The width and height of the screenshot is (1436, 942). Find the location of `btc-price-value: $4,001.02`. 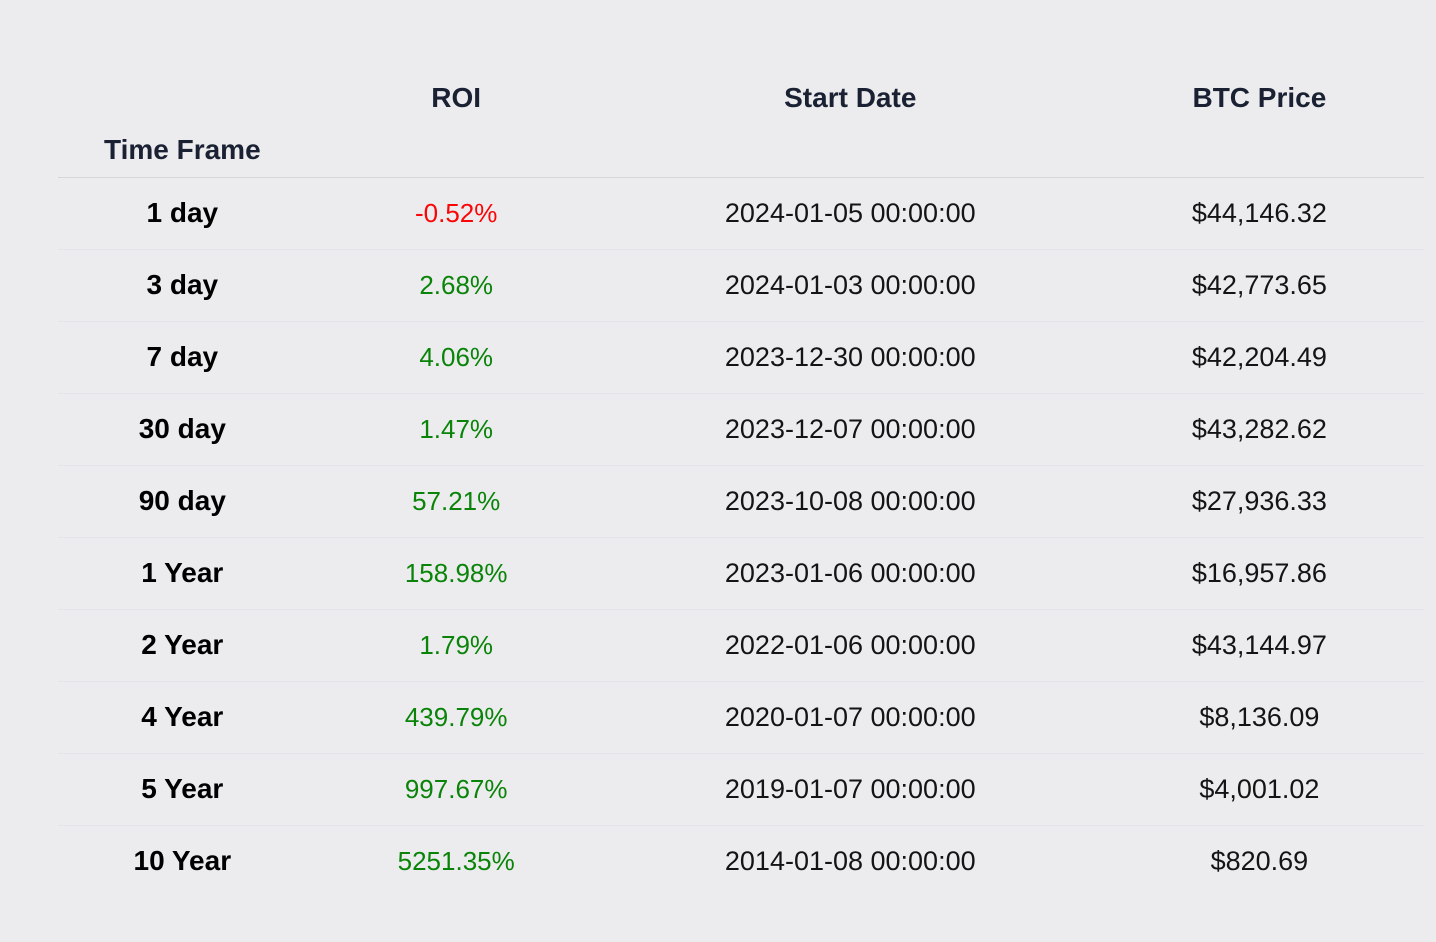

btc-price-value: $4,001.02 is located at coordinates (1259, 788).